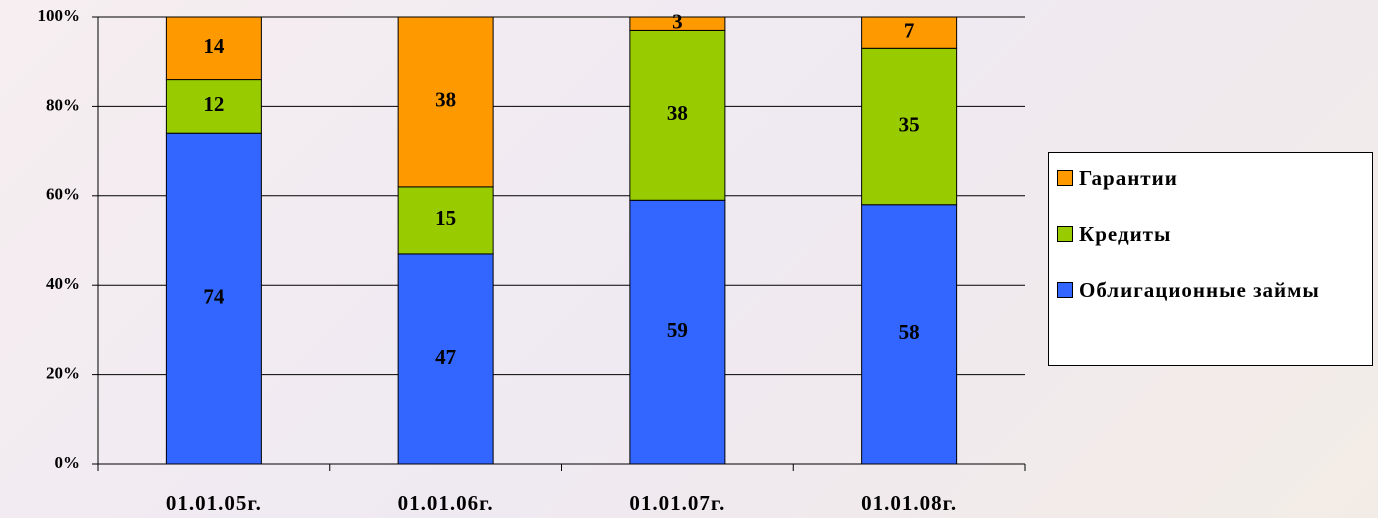 This screenshot has height=518, width=1378. I want to click on data-label: 7, so click(909, 30).